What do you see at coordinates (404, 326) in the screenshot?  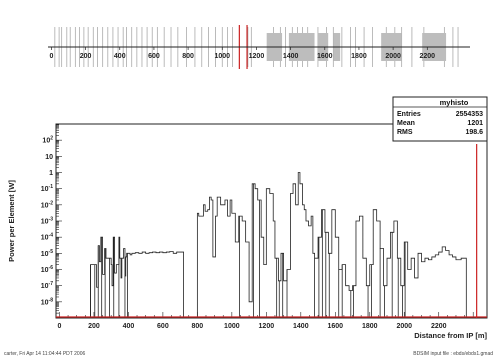 I see `x-tick-label: 2000` at bounding box center [404, 326].